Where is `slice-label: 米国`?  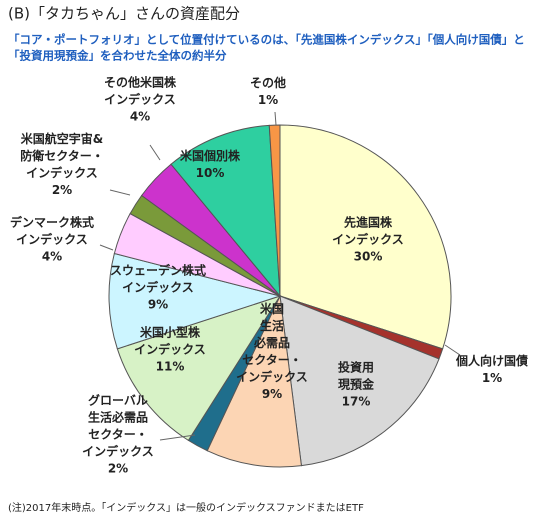 slice-label: 米国 is located at coordinates (272, 308).